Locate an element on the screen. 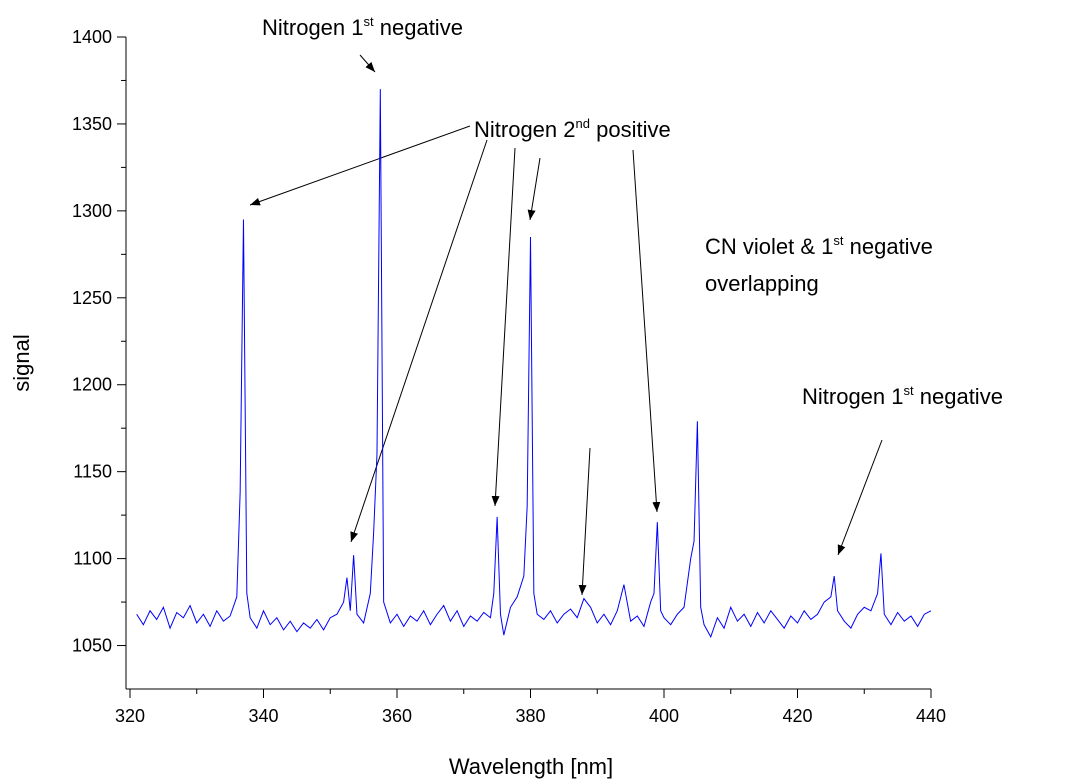 The width and height of the screenshot is (1083, 783). x-tick-label: 400 is located at coordinates (664, 716).